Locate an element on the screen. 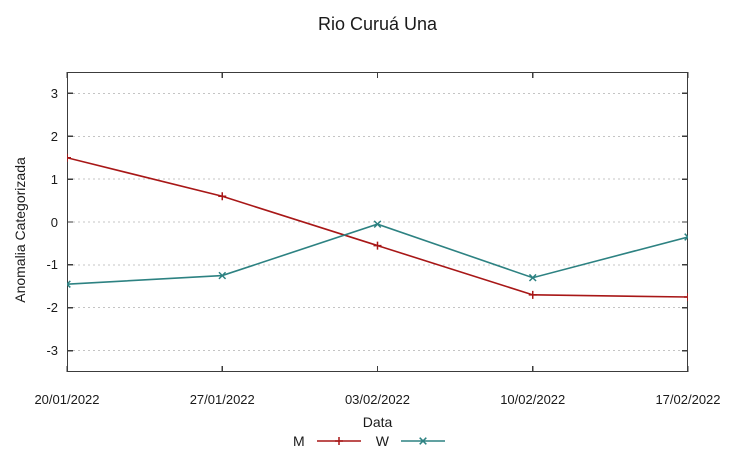 The width and height of the screenshot is (752, 459). chart-title: Rio Curuá Una is located at coordinates (377, 24).